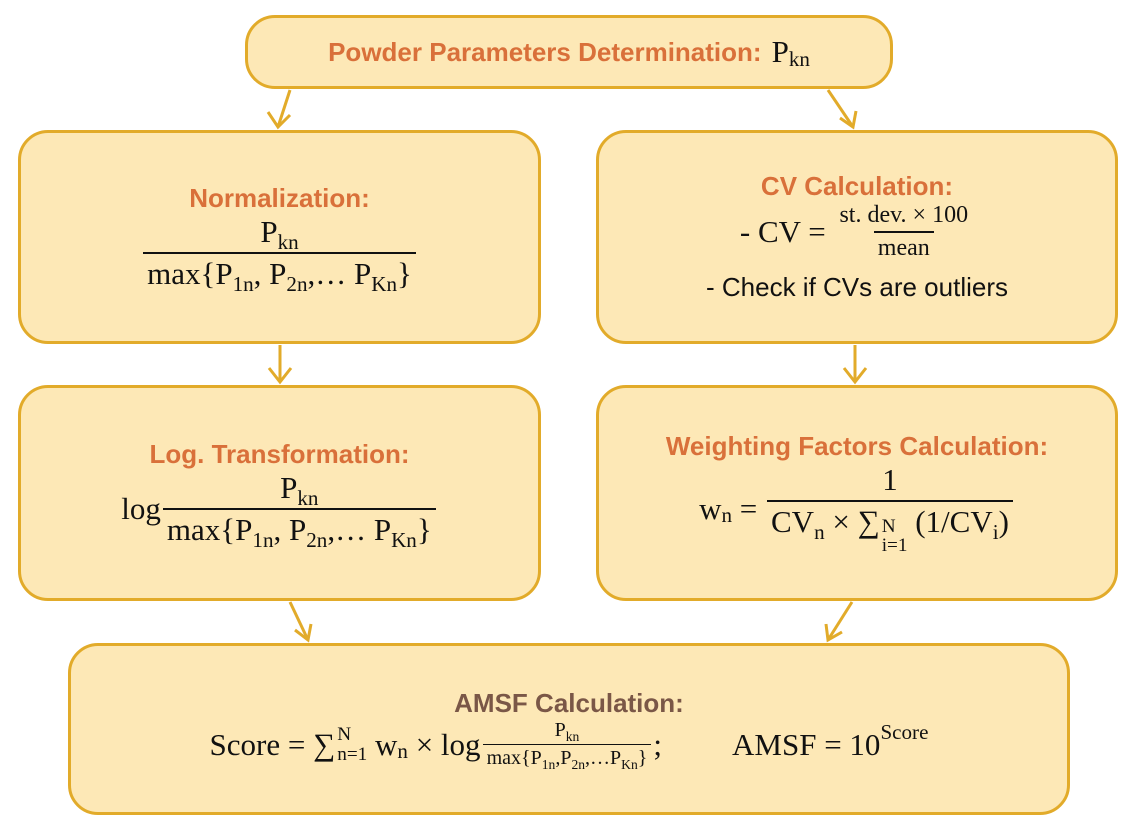 The width and height of the screenshot is (1140, 823). I want to click on node-title: CV Calculation:, so click(857, 186).